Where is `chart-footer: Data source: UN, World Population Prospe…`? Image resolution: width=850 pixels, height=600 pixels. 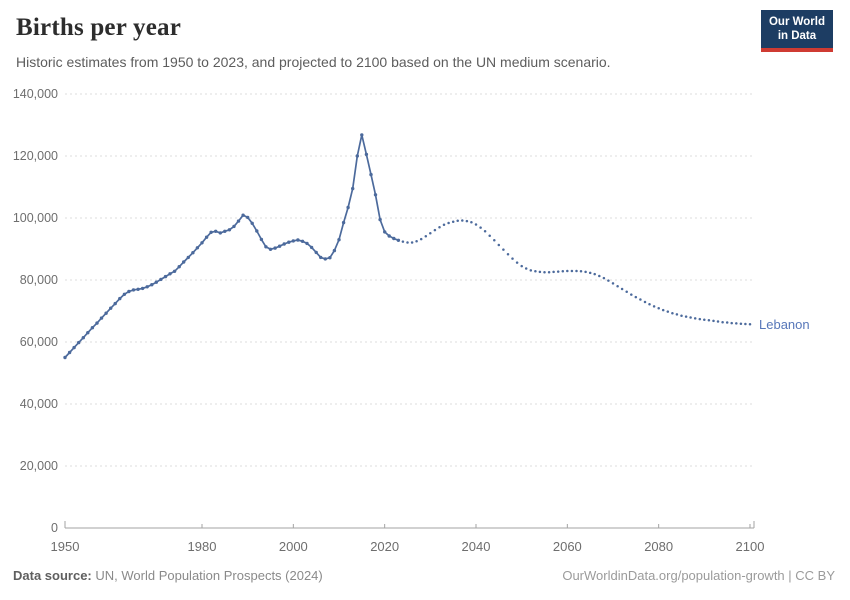 chart-footer: Data source: UN, World Population Prospe… is located at coordinates (424, 575).